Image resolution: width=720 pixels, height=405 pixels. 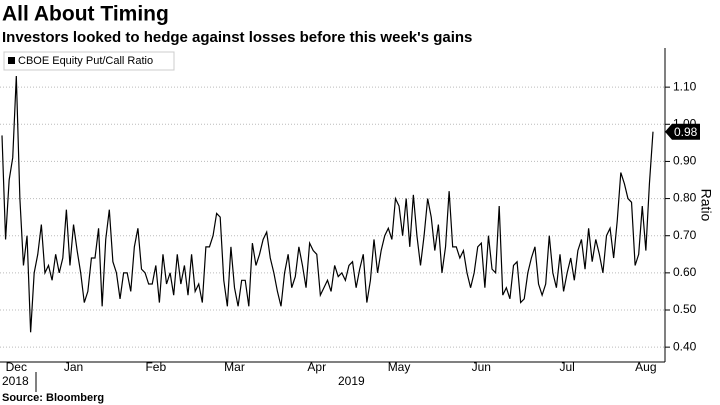 What do you see at coordinates (685, 272) in the screenshot?
I see `y-tick-label: 0.60` at bounding box center [685, 272].